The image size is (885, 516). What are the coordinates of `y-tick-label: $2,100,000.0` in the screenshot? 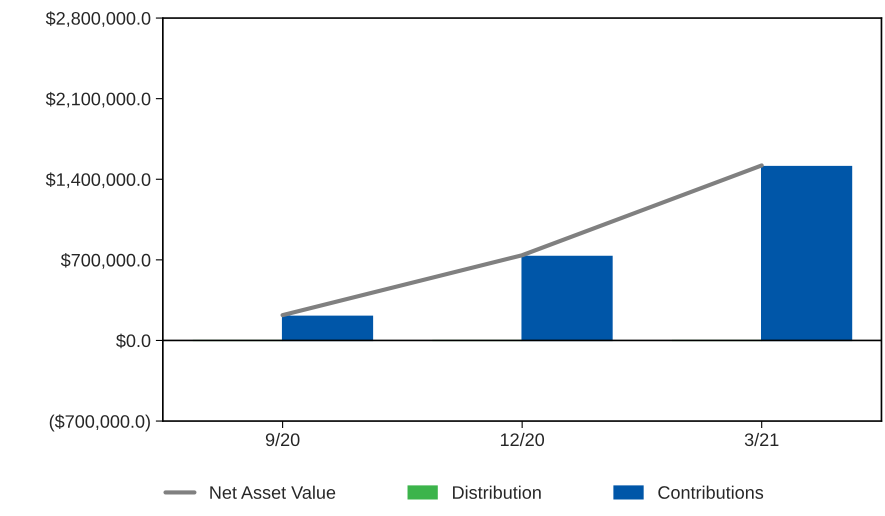 It's located at (98, 100).